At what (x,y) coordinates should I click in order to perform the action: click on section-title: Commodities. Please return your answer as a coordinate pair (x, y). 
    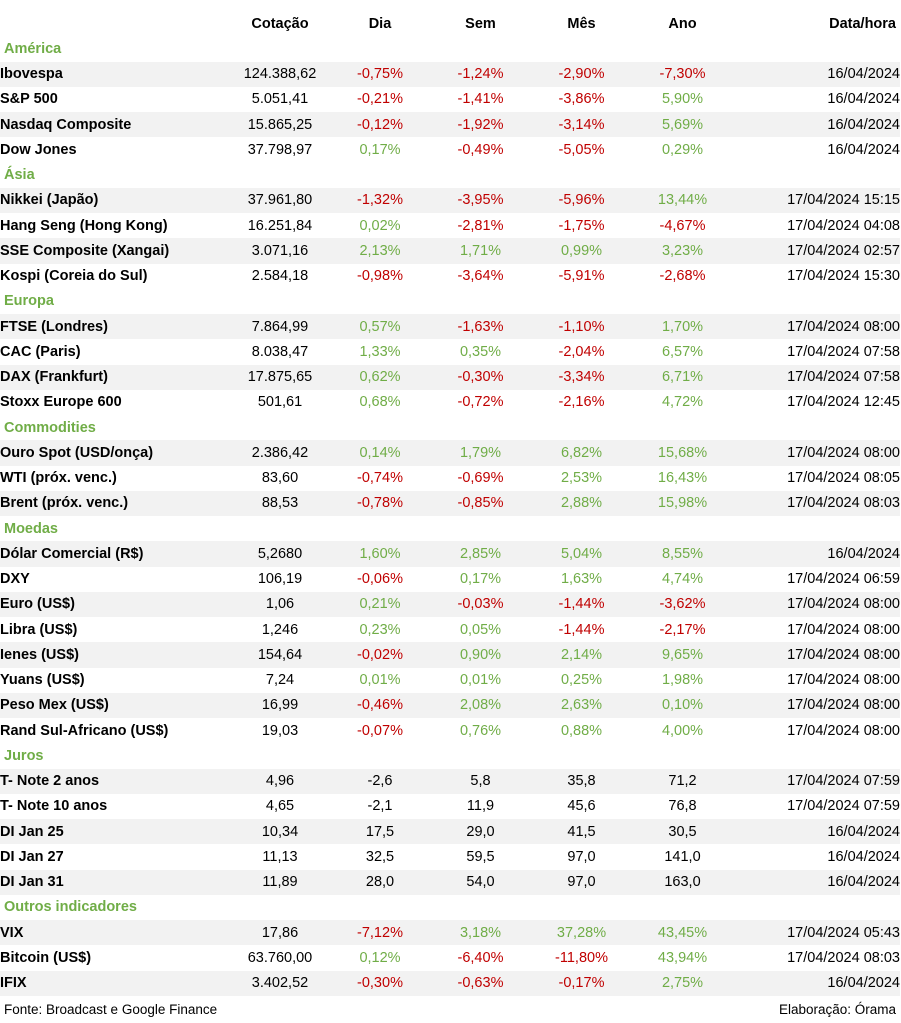
    Looking at the image, I should click on (50, 427).